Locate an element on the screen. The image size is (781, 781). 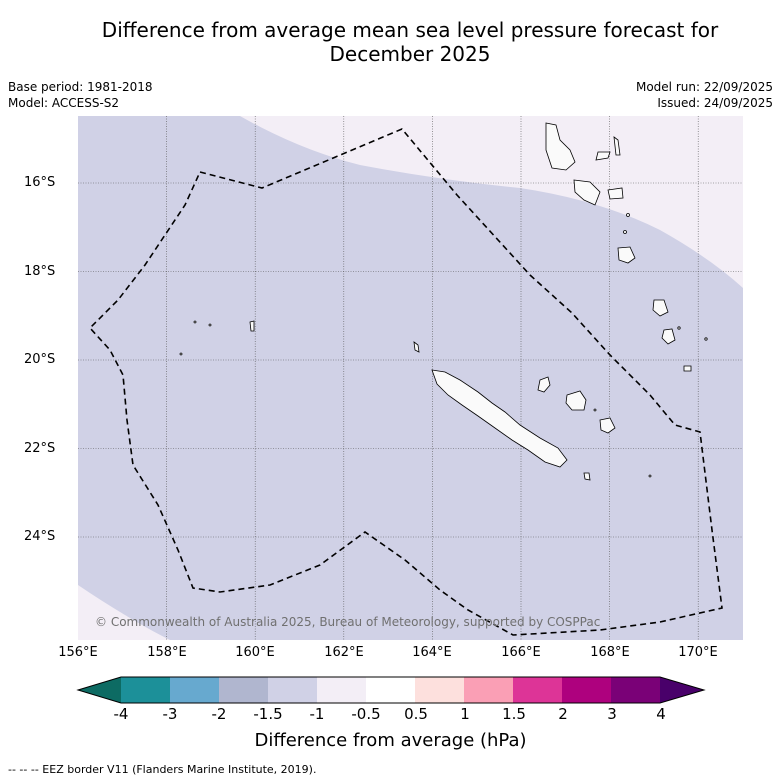
pressure-band-corner is located at coordinates (124, 612).